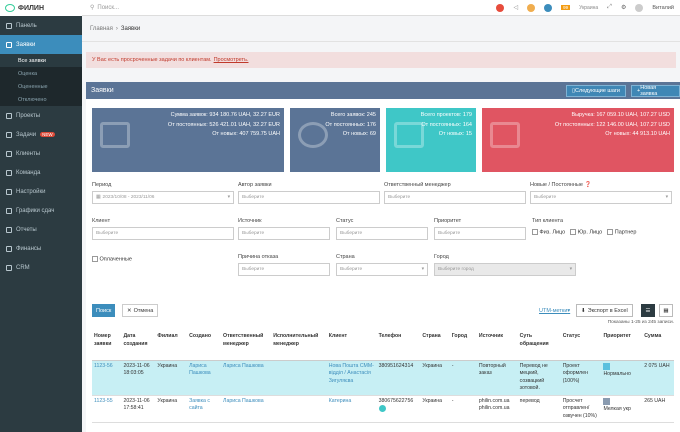 The image size is (680, 432). Describe the element at coordinates (588, 185) in the screenshot. I see `help-icon: ❓` at that location.